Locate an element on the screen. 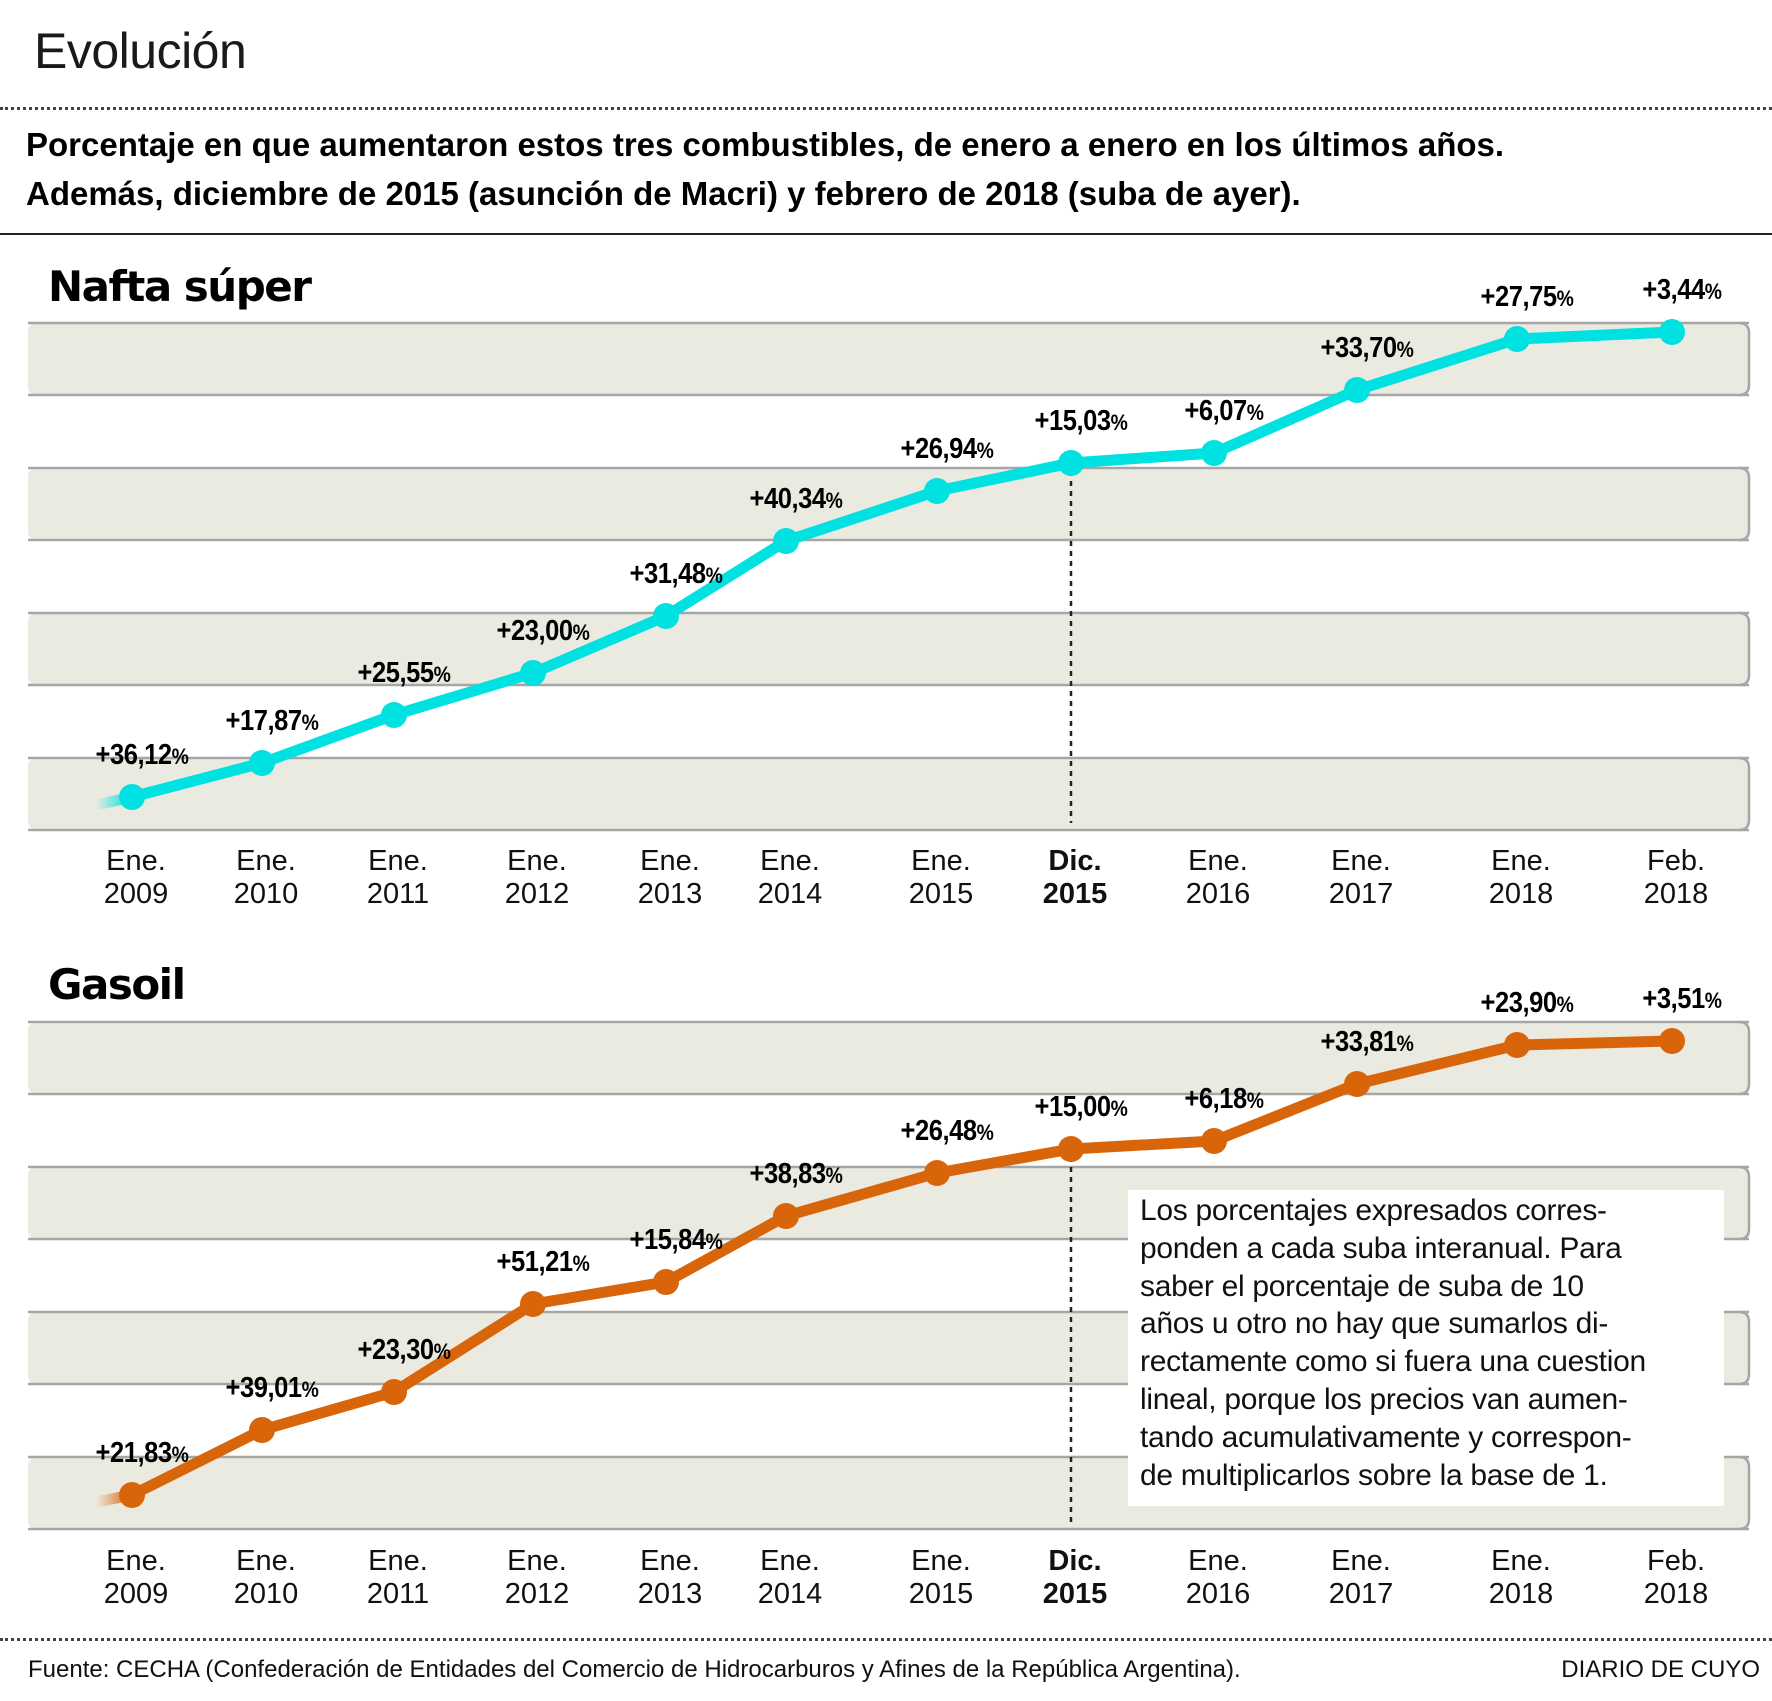 The image size is (1772, 1701). nafta-value-number: +33,70 is located at coordinates (1359, 348).